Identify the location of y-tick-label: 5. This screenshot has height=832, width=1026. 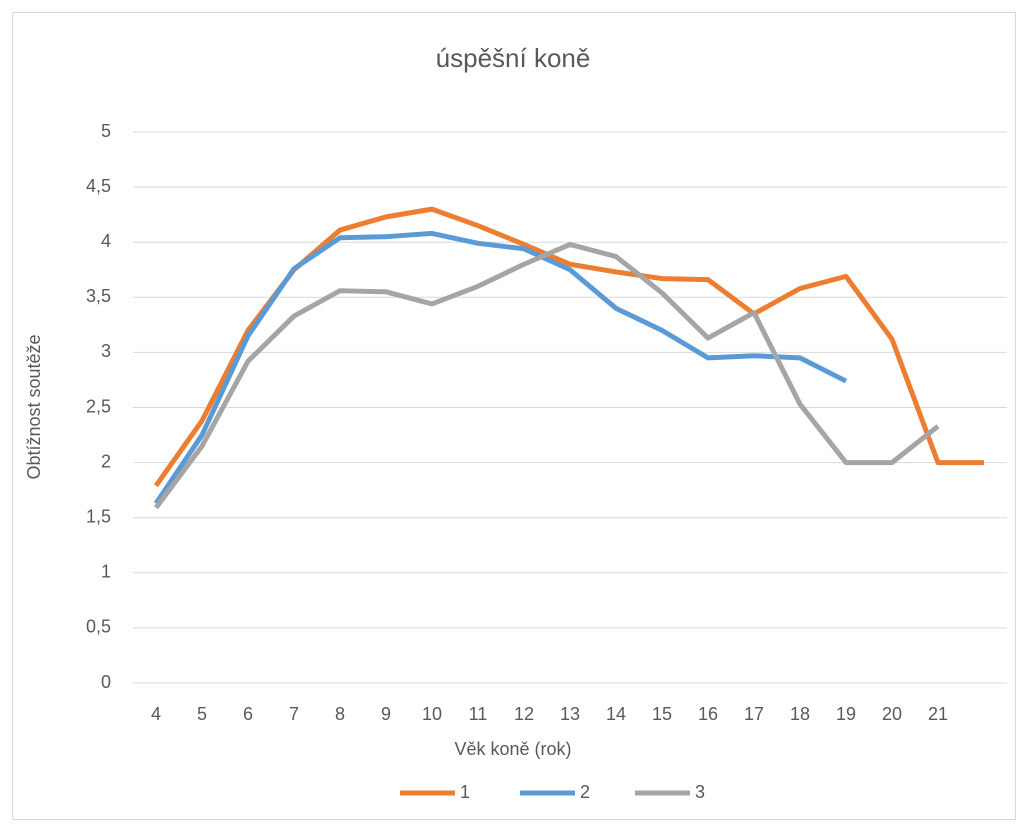
(106, 131).